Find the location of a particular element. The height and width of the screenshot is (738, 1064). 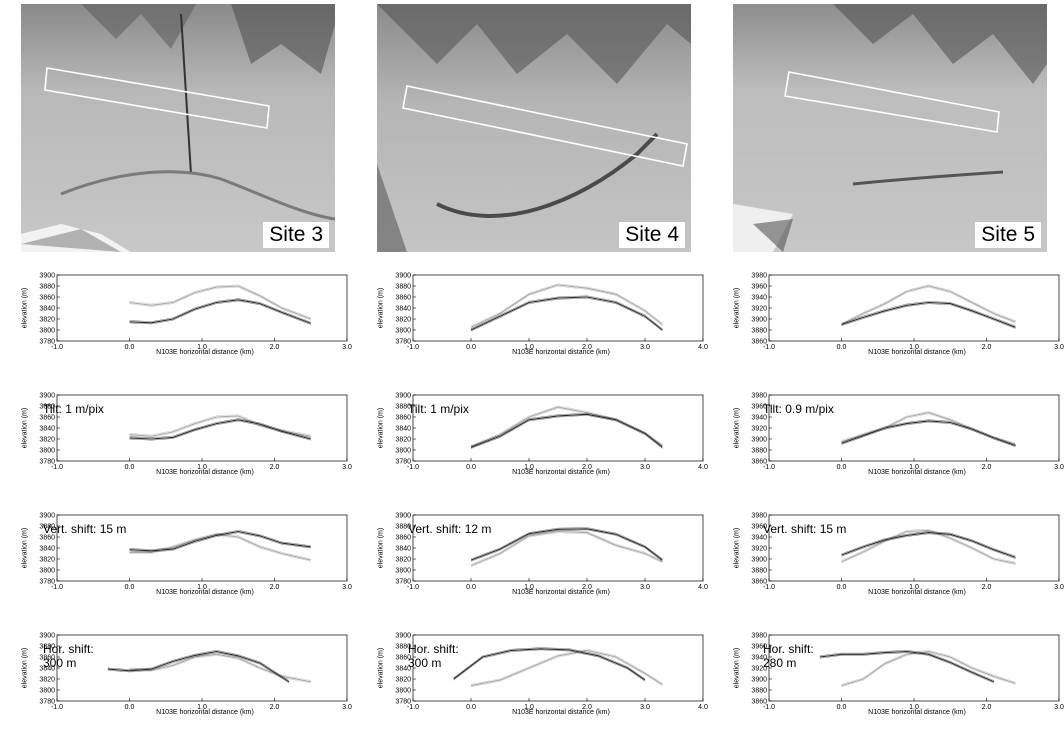

y-tick-label: 3920 is located at coordinates (759, 549).